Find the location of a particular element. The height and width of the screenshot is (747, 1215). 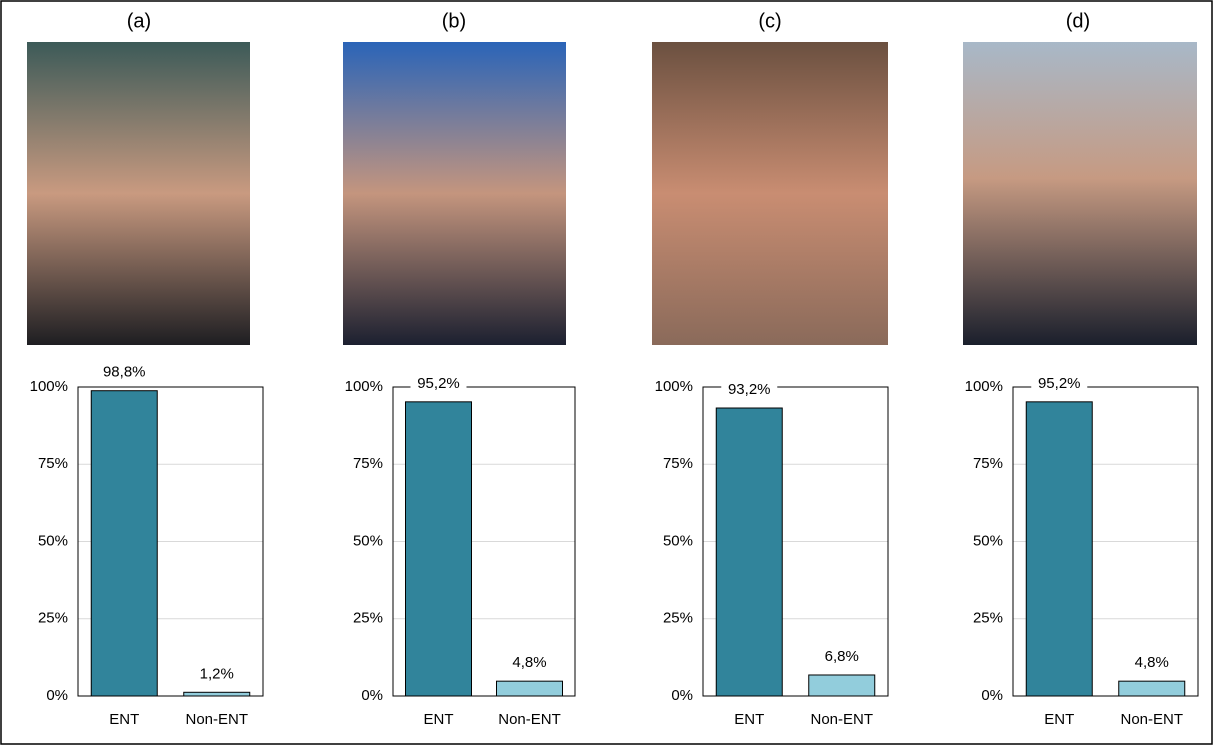

value-label: 1,2% is located at coordinates (217, 673).